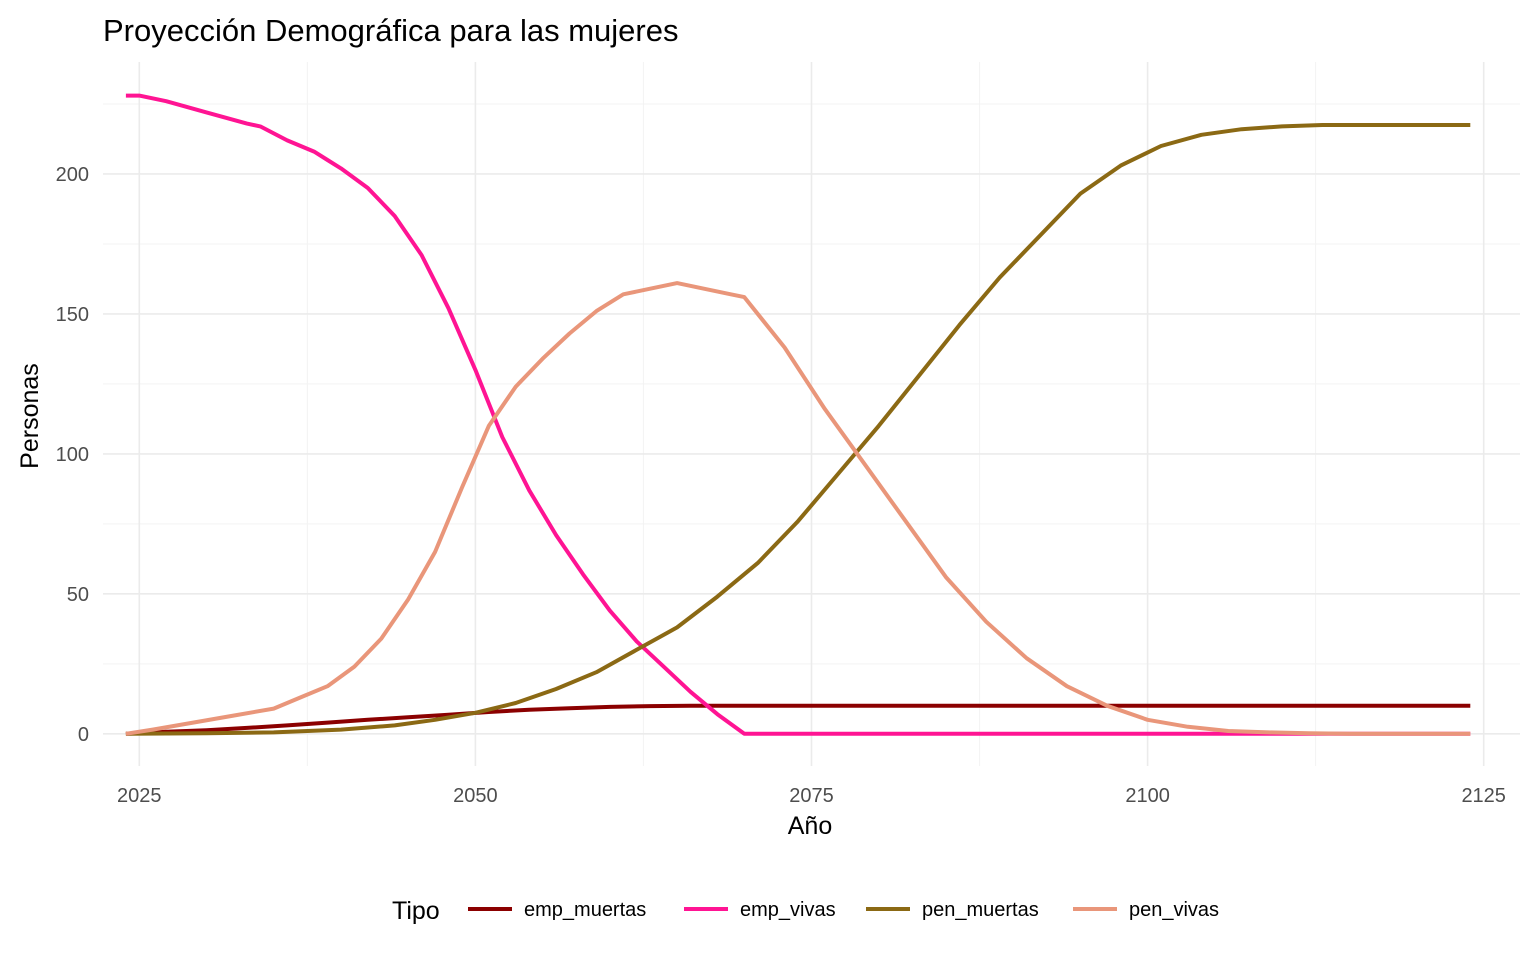  Describe the element at coordinates (1483, 796) in the screenshot. I see `x-tick-label: 2125` at that location.